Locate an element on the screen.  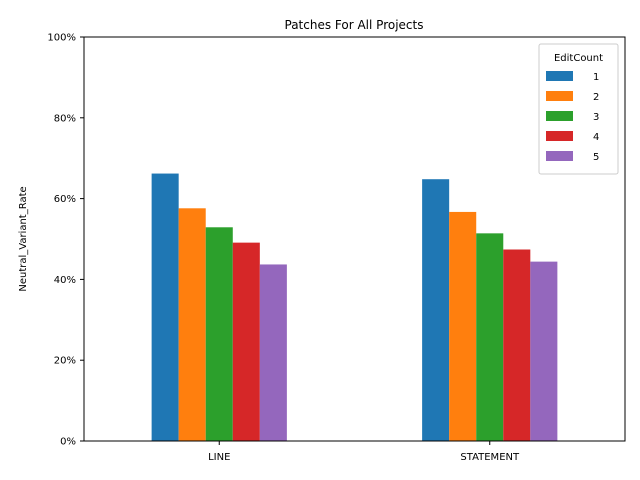
y-tick-label: 0% is located at coordinates (68, 442).